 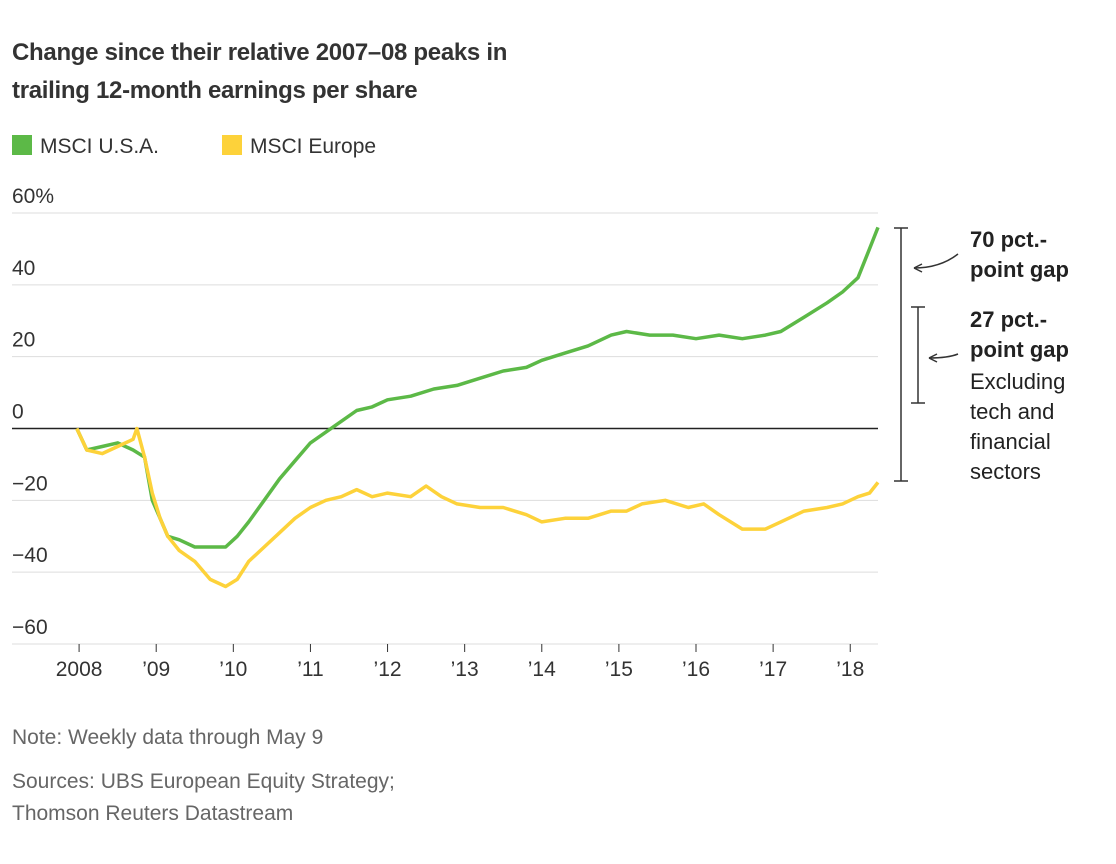 What do you see at coordinates (233, 669) in the screenshot?
I see `x-tick-label: ’10` at bounding box center [233, 669].